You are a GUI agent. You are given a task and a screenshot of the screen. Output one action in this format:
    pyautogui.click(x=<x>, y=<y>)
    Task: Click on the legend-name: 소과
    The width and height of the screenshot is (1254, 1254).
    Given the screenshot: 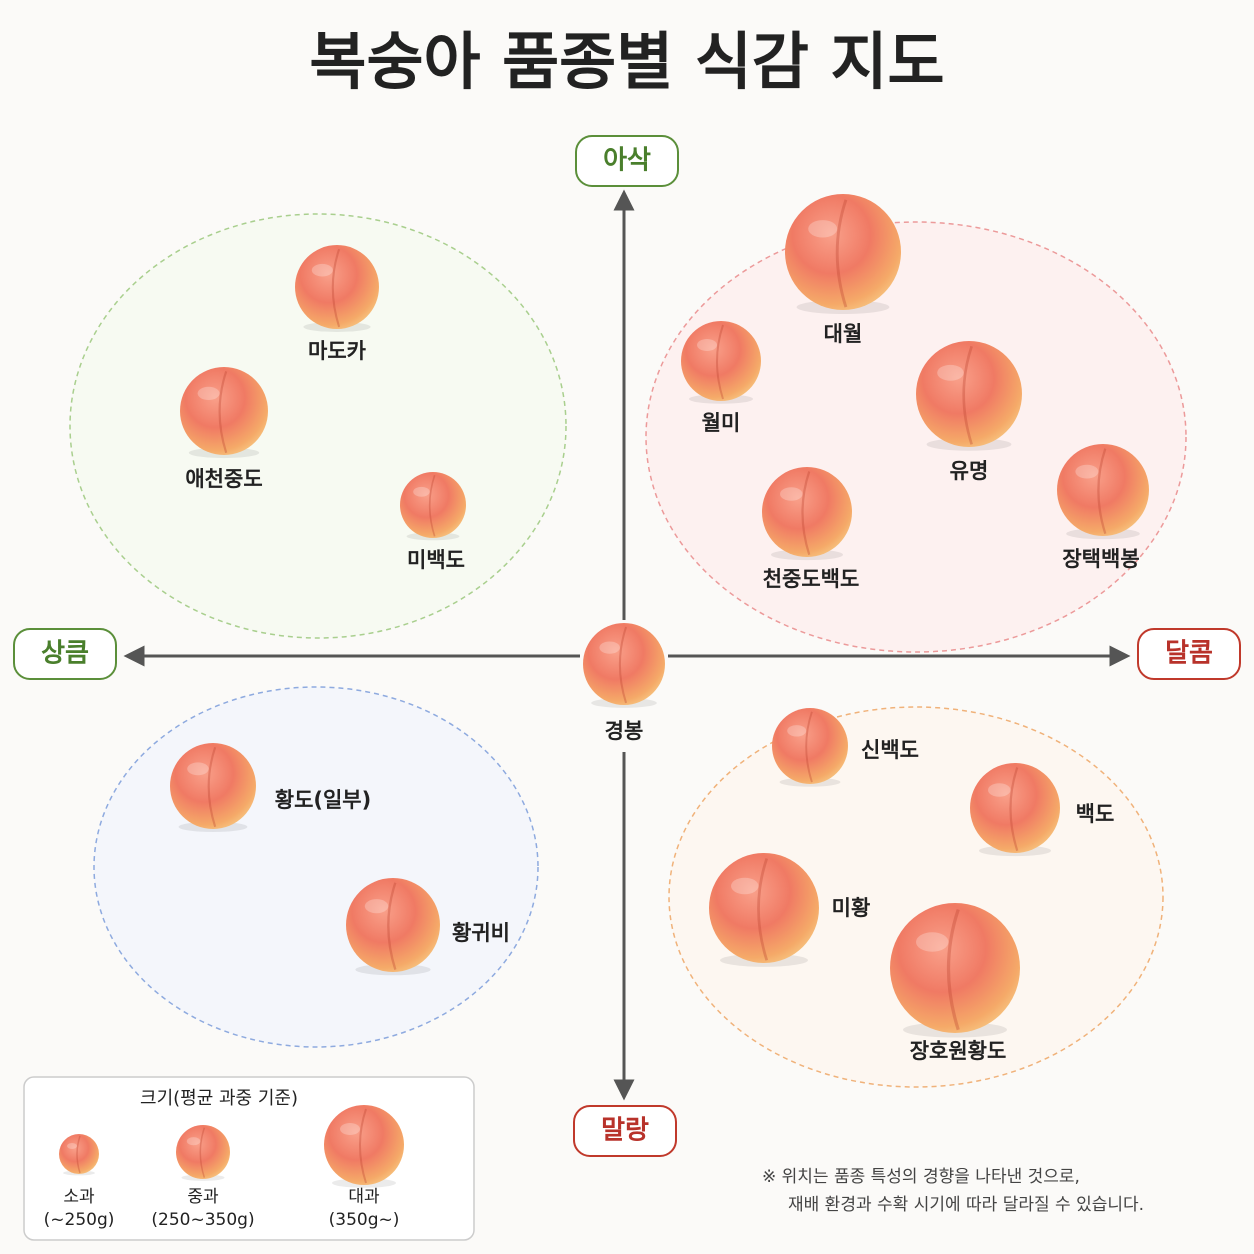 What is the action you would take?
    pyautogui.click(x=79, y=1197)
    